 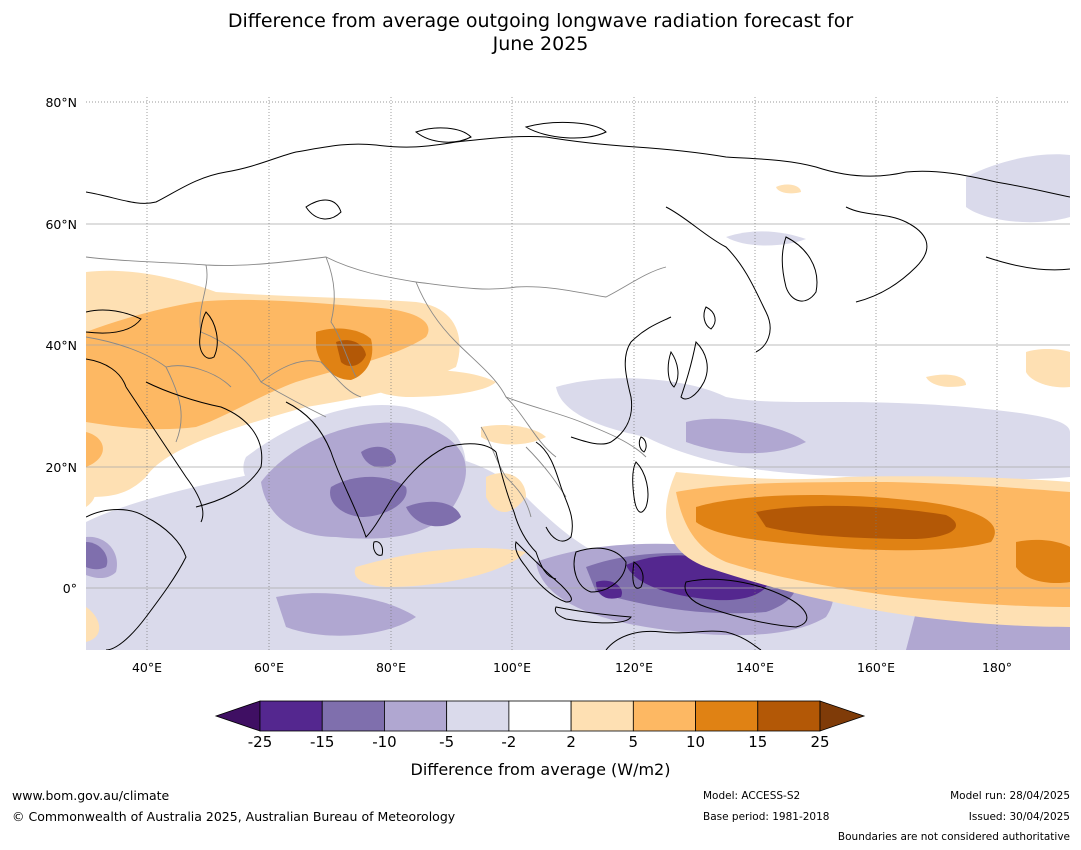 What do you see at coordinates (269, 667) in the screenshot?
I see `lon-label-60e: 60°E` at bounding box center [269, 667].